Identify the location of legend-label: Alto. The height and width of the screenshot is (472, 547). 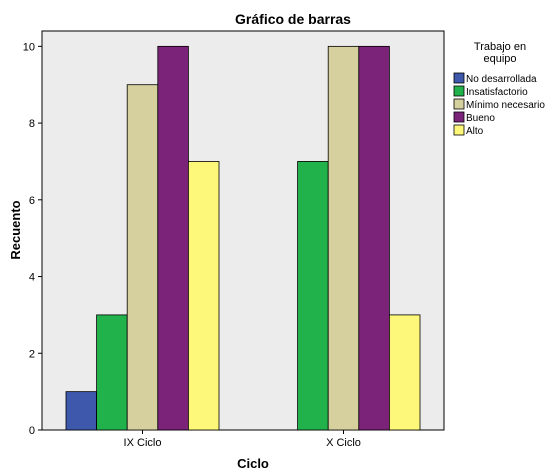
(475, 131).